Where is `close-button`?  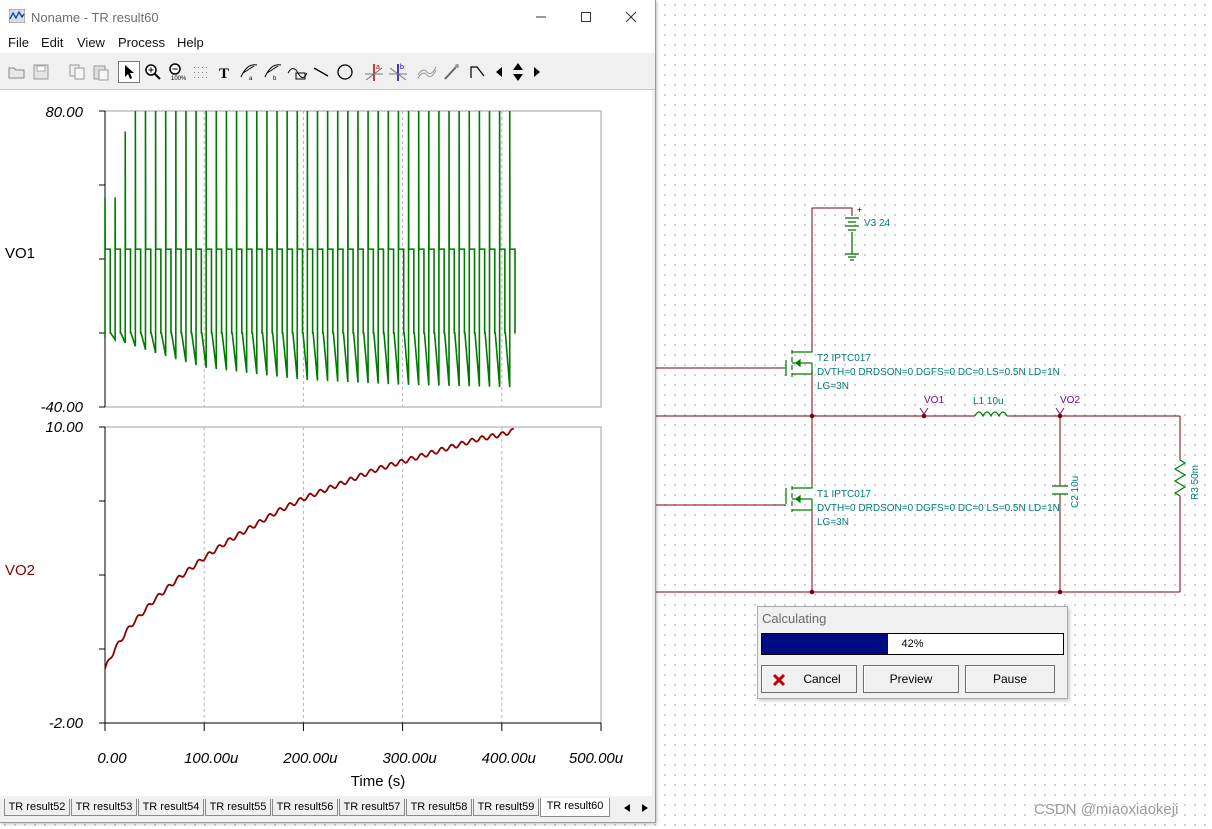
close-button is located at coordinates (630, 16).